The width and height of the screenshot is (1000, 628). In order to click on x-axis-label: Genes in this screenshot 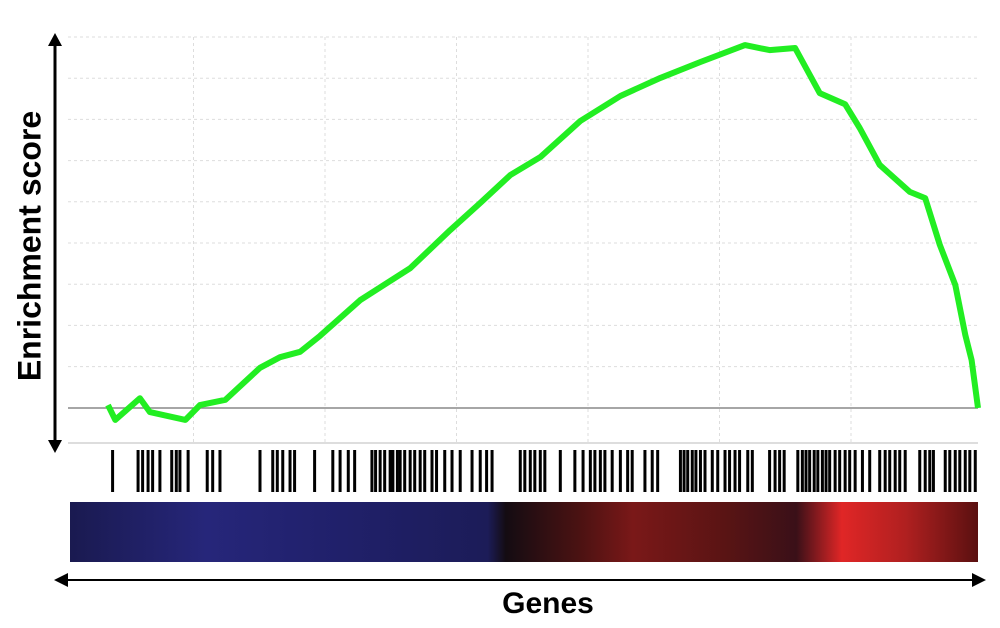, I will do `click(548, 603)`.